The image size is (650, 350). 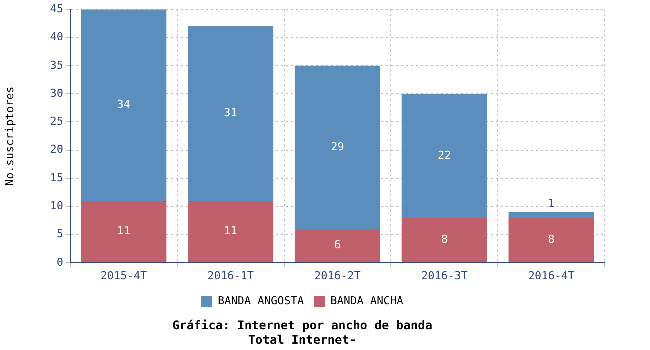 What do you see at coordinates (57, 9) in the screenshot?
I see `y-tick-label: 45` at bounding box center [57, 9].